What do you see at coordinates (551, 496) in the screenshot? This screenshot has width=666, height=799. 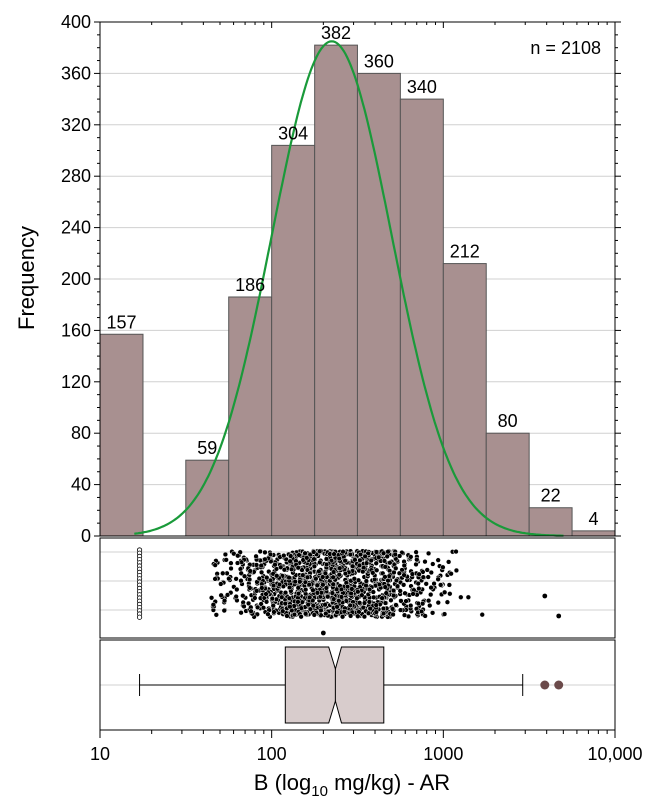 I see `bar-data-label: 22` at bounding box center [551, 496].